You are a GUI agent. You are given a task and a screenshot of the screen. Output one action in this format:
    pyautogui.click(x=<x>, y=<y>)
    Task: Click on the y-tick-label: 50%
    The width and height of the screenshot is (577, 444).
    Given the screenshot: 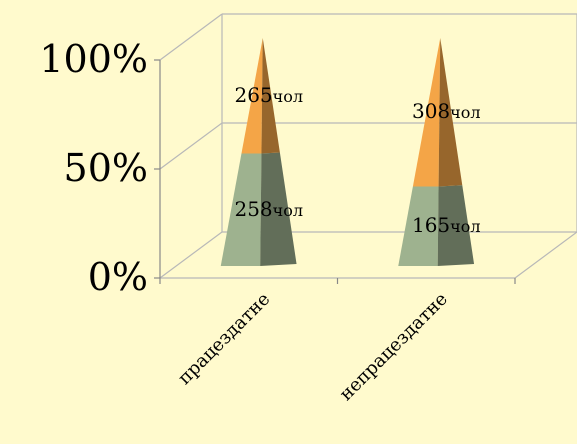 What is the action you would take?
    pyautogui.click(x=106, y=168)
    